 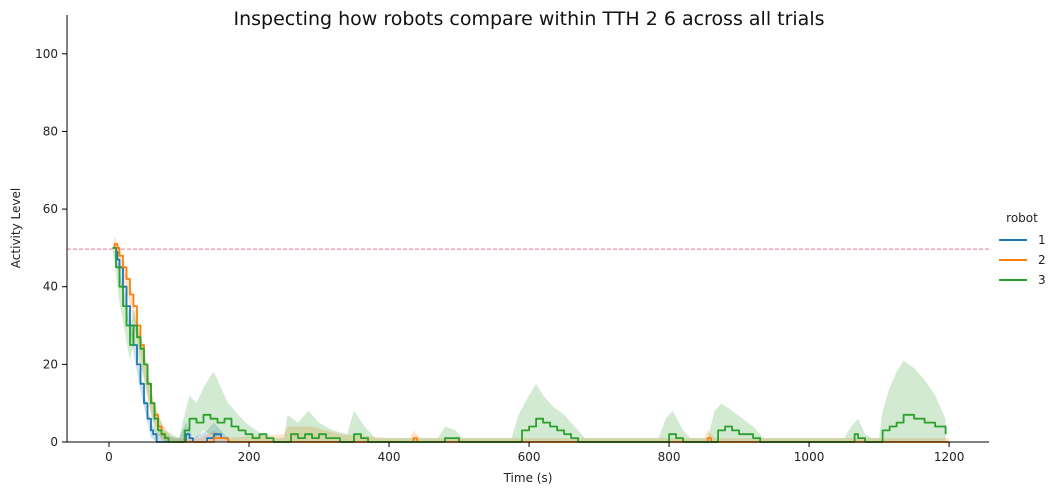 I want to click on y-tick-label: 40, so click(x=50, y=287).